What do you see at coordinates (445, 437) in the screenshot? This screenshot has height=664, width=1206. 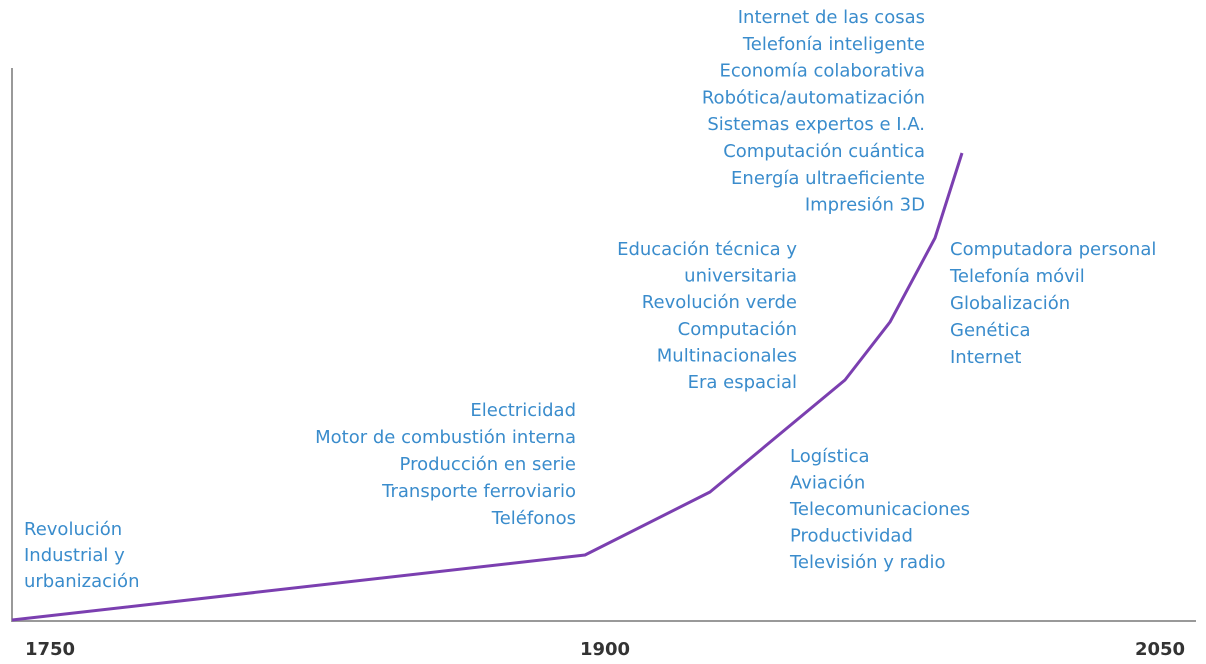 I see `annotation-line: Motor de combustión interna` at bounding box center [445, 437].